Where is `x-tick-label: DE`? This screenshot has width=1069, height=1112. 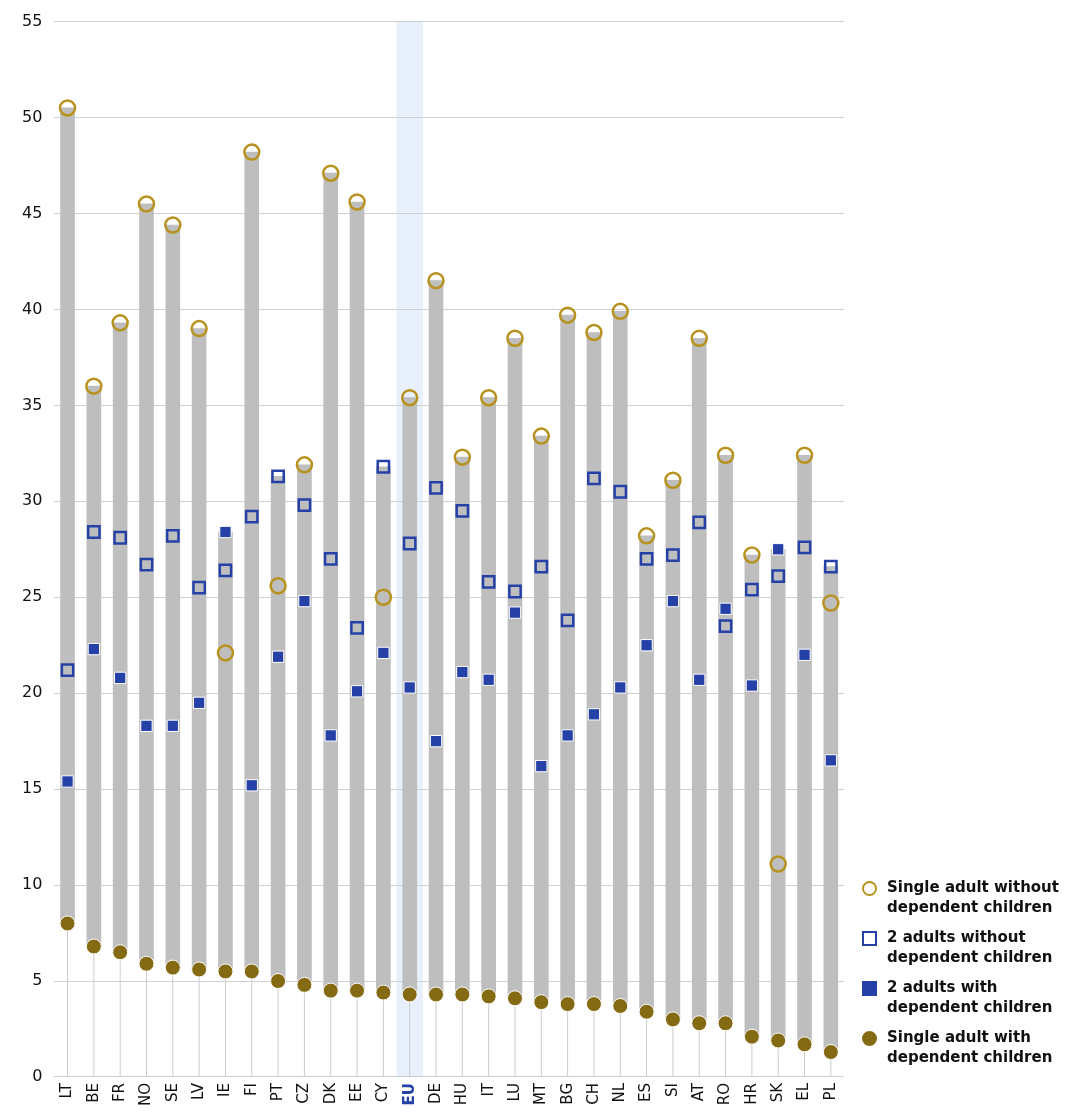
x-tick-label: DE is located at coordinates (434, 1093).